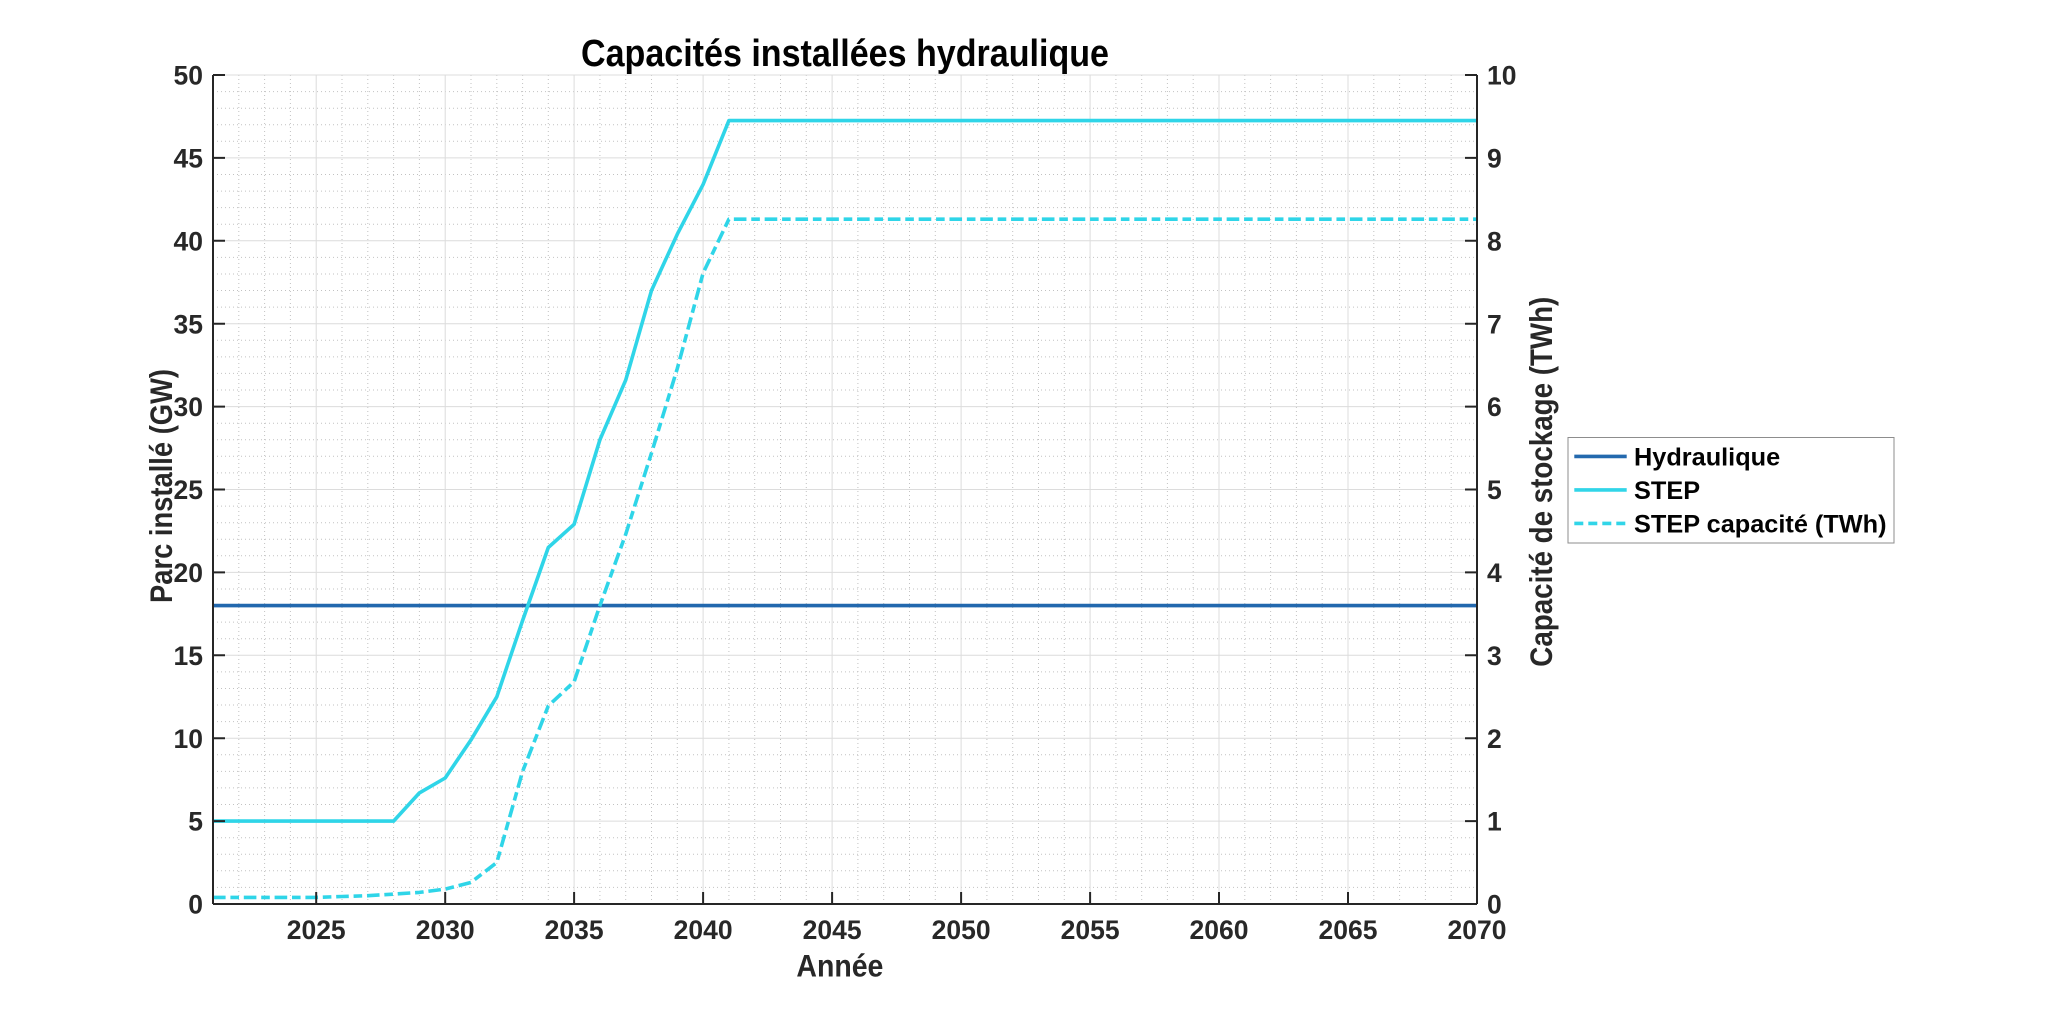 The width and height of the screenshot is (2048, 1021). I want to click on svg-text: 30, so click(188, 407).